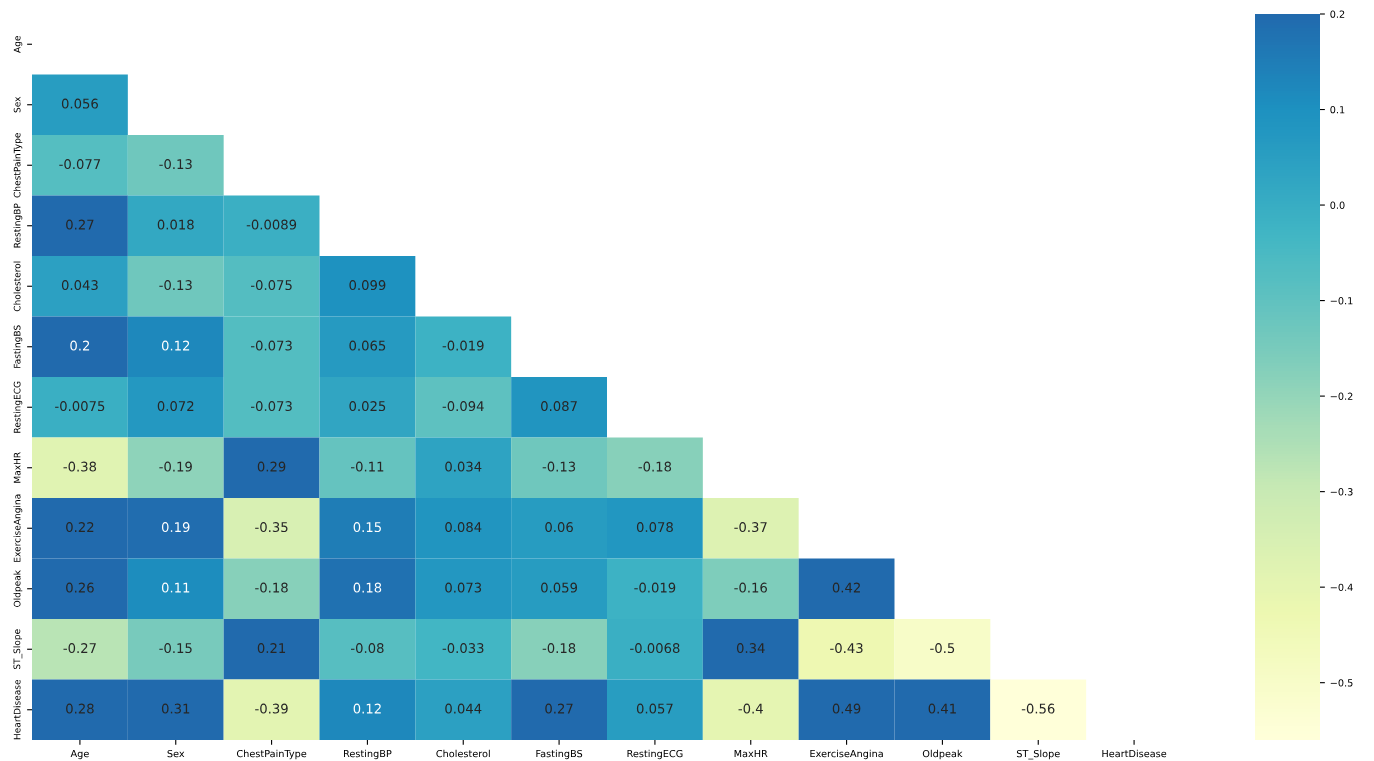 This screenshot has height=761, width=1374. I want to click on data-label: 0.49, so click(846, 708).